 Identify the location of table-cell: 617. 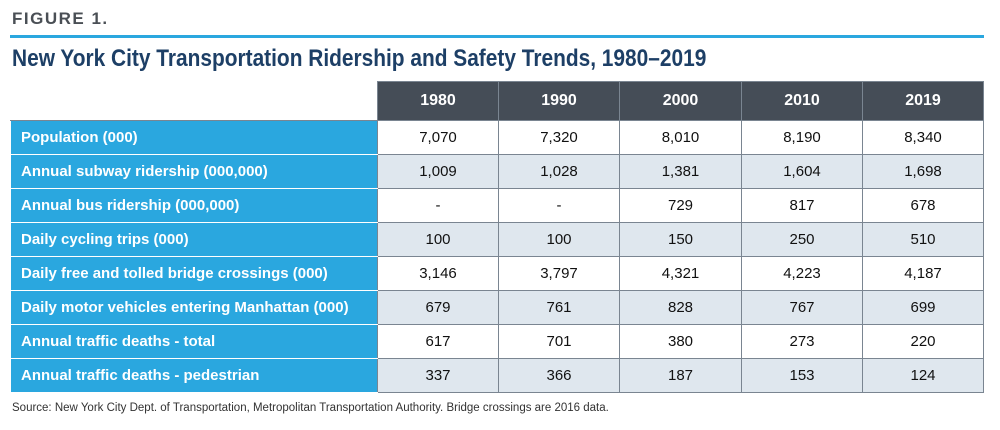
(438, 341).